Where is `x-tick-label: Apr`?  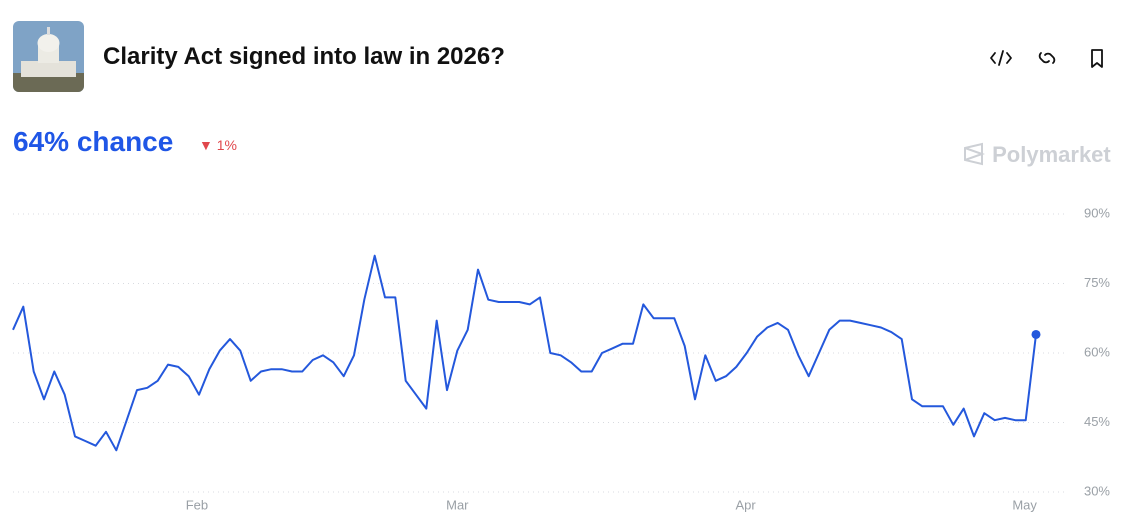 x-tick-label: Apr is located at coordinates (746, 504).